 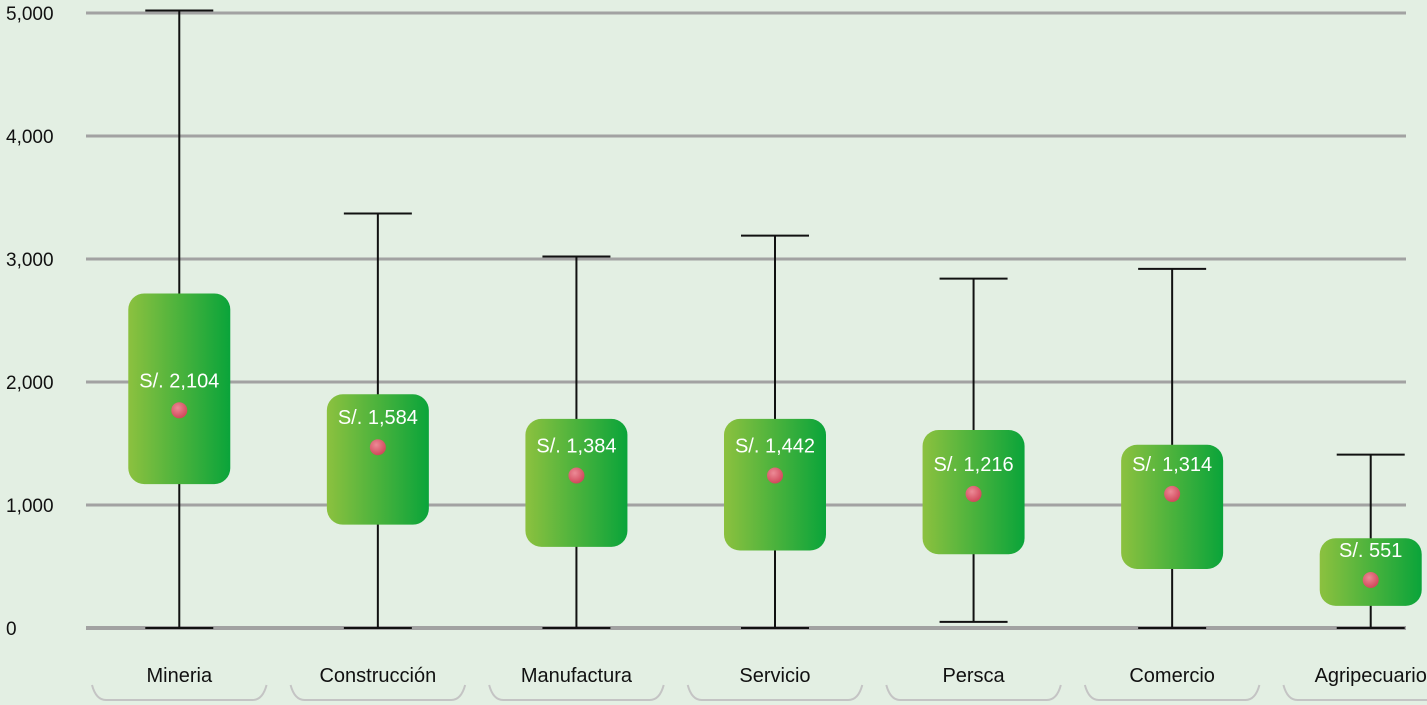 I want to click on box-value-label: S/. 1,584, so click(x=378, y=418).